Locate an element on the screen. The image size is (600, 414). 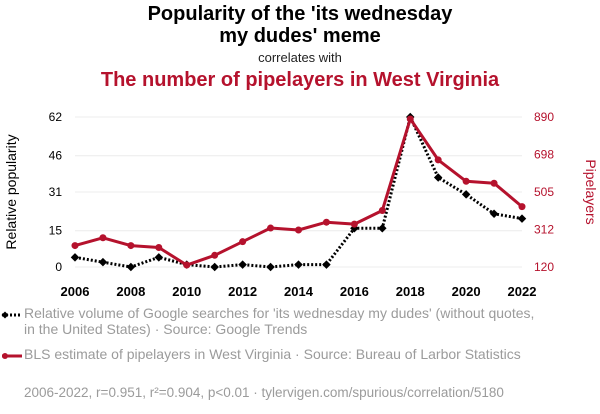
x-tick-label: 2022 is located at coordinates (522, 291).